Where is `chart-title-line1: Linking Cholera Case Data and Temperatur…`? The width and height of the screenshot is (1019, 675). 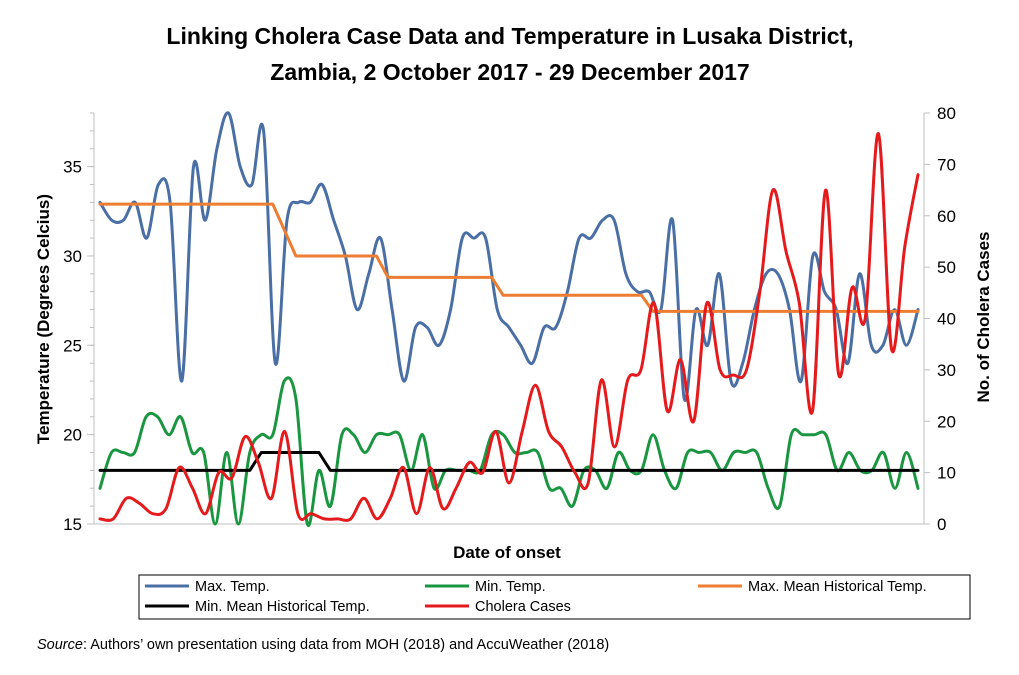 chart-title-line1: Linking Cholera Case Data and Temperatur… is located at coordinates (509, 36).